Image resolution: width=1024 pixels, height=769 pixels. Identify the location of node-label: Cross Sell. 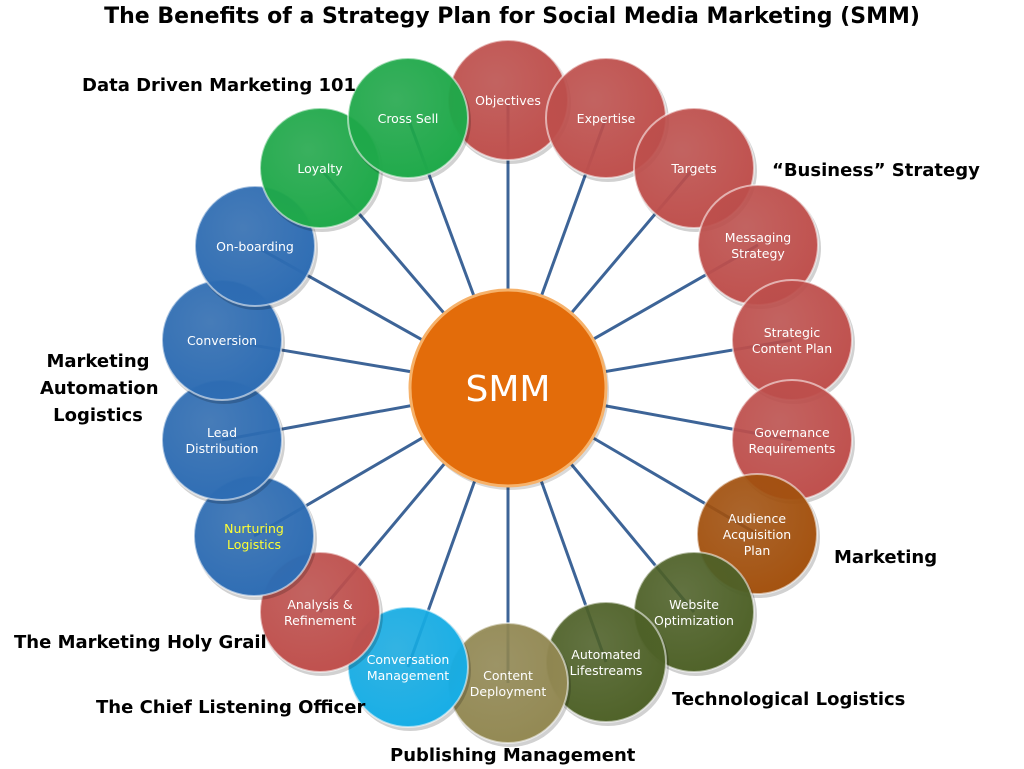
(408, 118).